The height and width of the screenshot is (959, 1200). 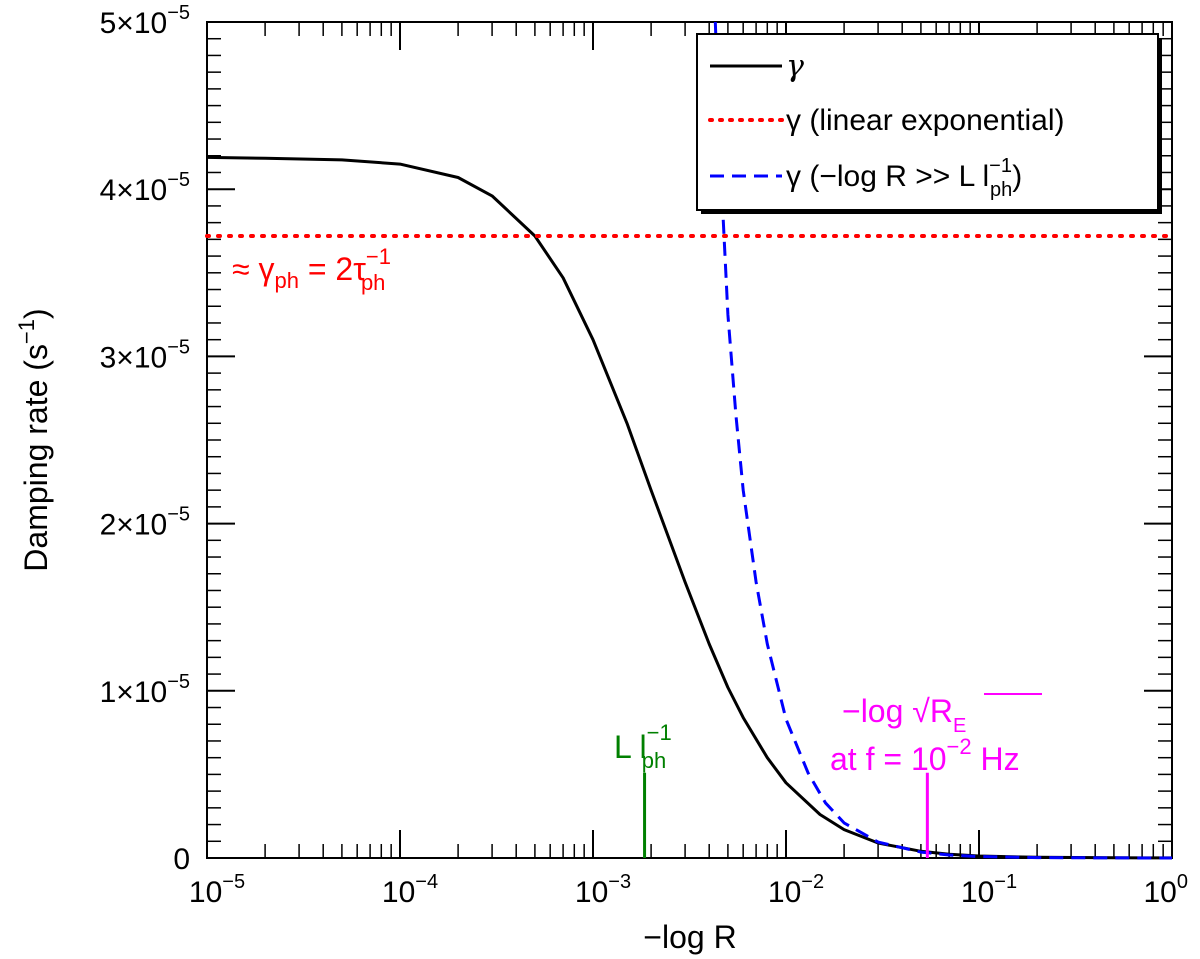 I want to click on x-tick-label-exp: −3, so click(x=619, y=882).